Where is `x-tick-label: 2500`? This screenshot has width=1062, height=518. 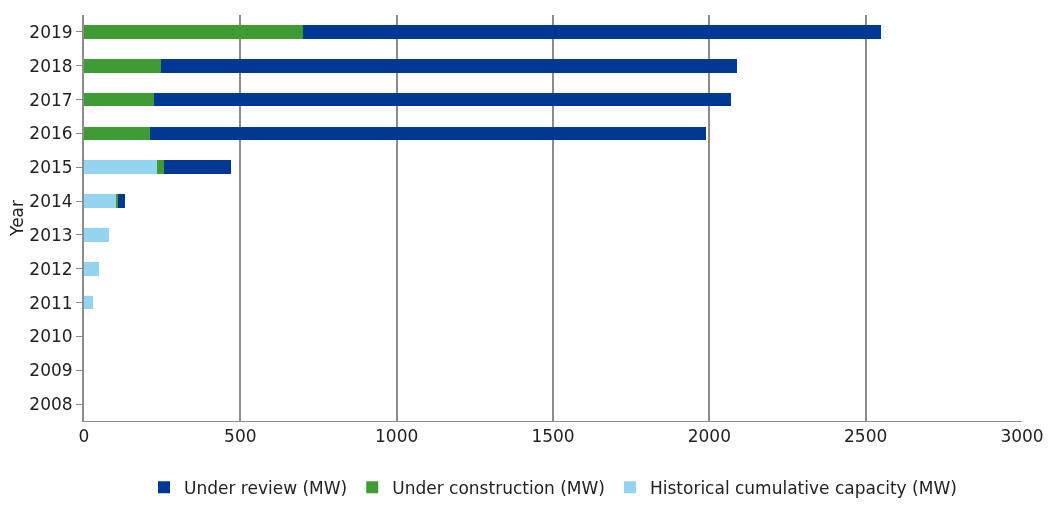
x-tick-label: 2500 is located at coordinates (866, 436).